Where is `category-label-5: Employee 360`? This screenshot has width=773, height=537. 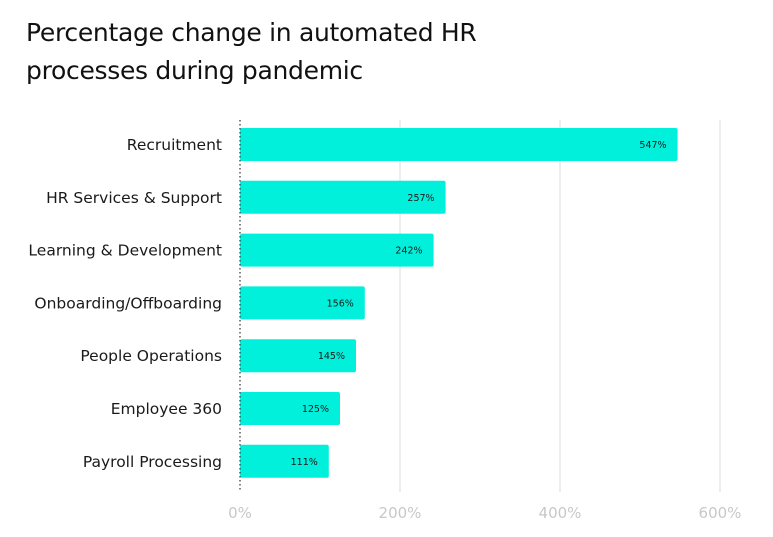
category-label-5: Employee 360 is located at coordinates (166, 409).